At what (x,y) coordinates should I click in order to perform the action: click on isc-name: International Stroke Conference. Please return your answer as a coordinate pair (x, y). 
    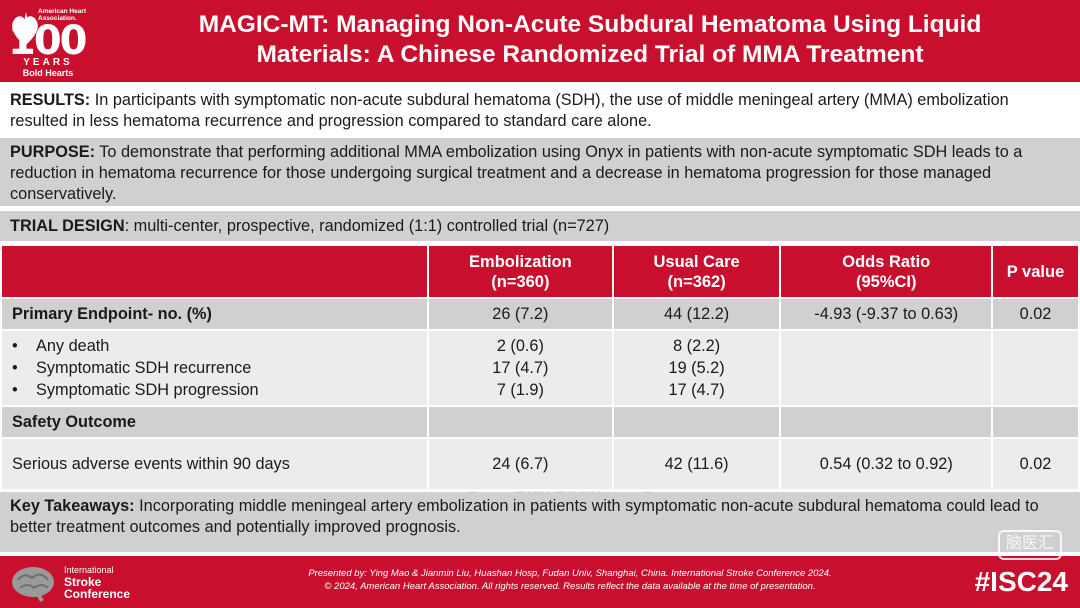
    Looking at the image, I should click on (97, 582).